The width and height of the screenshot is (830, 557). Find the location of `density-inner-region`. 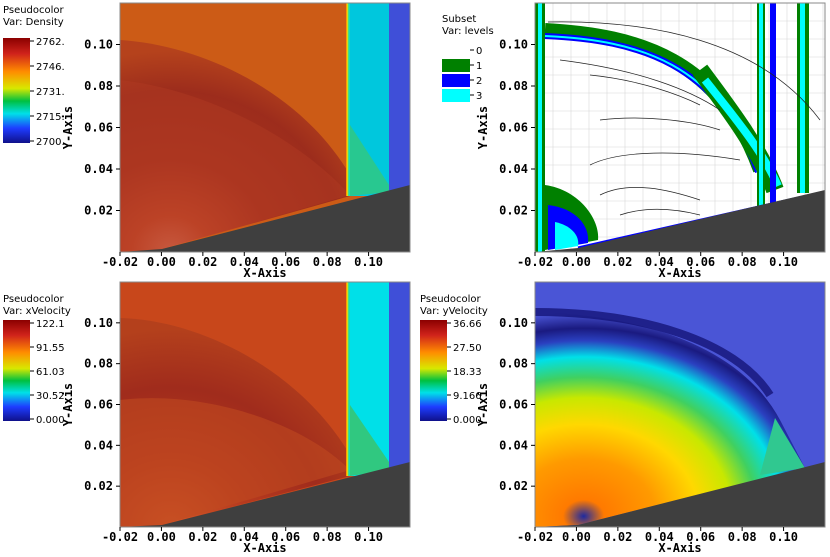

density-inner-region is located at coordinates (235, 166).